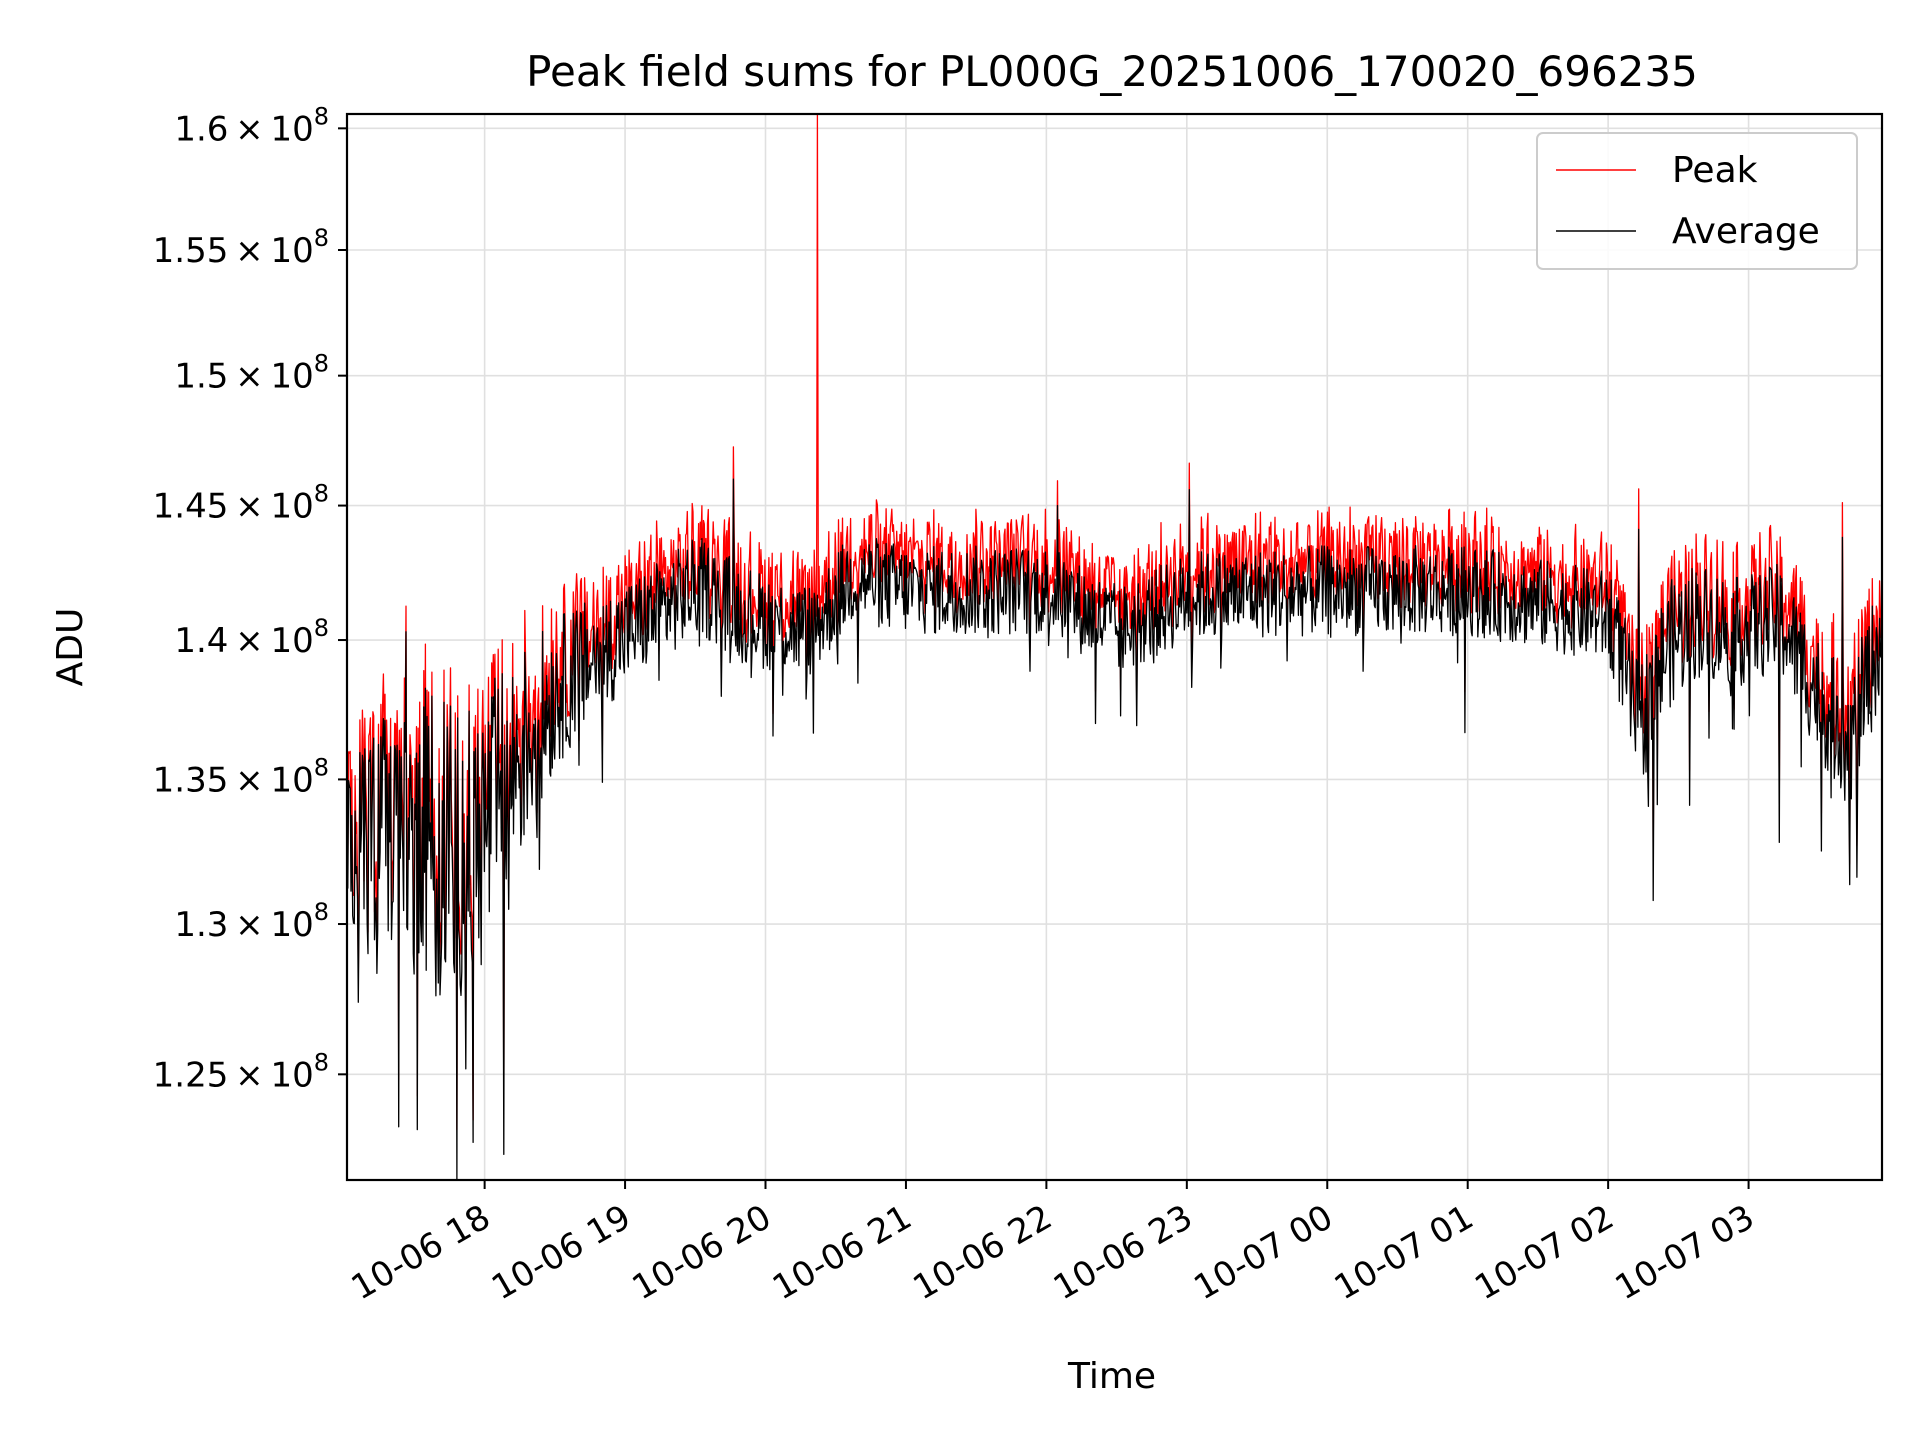 This screenshot has width=1920, height=1440. What do you see at coordinates (241, 503) in the screenshot?
I see `y-tick-label: 1.45 × 10⁸` at bounding box center [241, 503].